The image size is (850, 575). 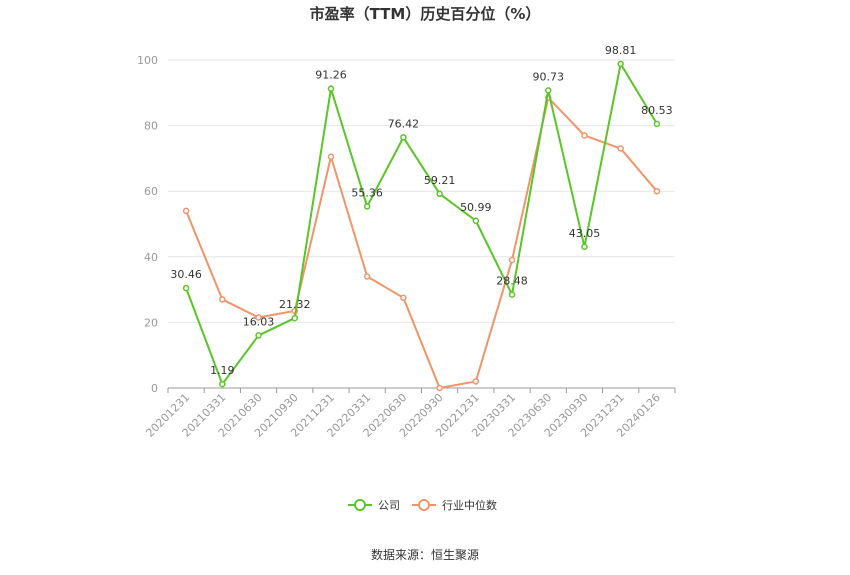 What do you see at coordinates (549, 76) in the screenshot?
I see `data-label: 90.73` at bounding box center [549, 76].